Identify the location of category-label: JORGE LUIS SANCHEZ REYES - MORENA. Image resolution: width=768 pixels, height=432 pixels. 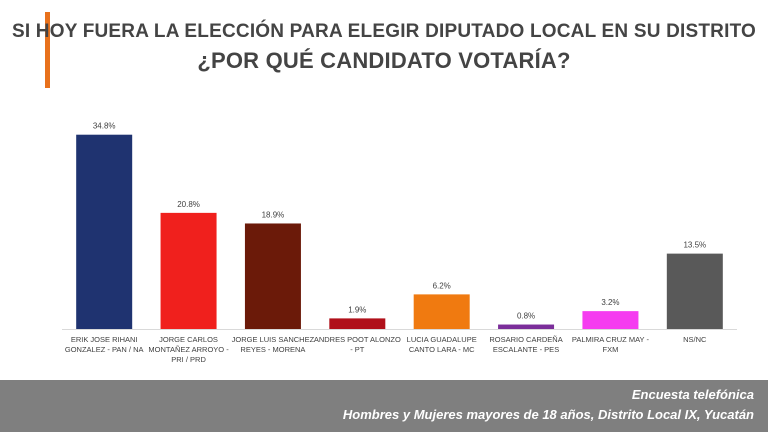
(273, 344).